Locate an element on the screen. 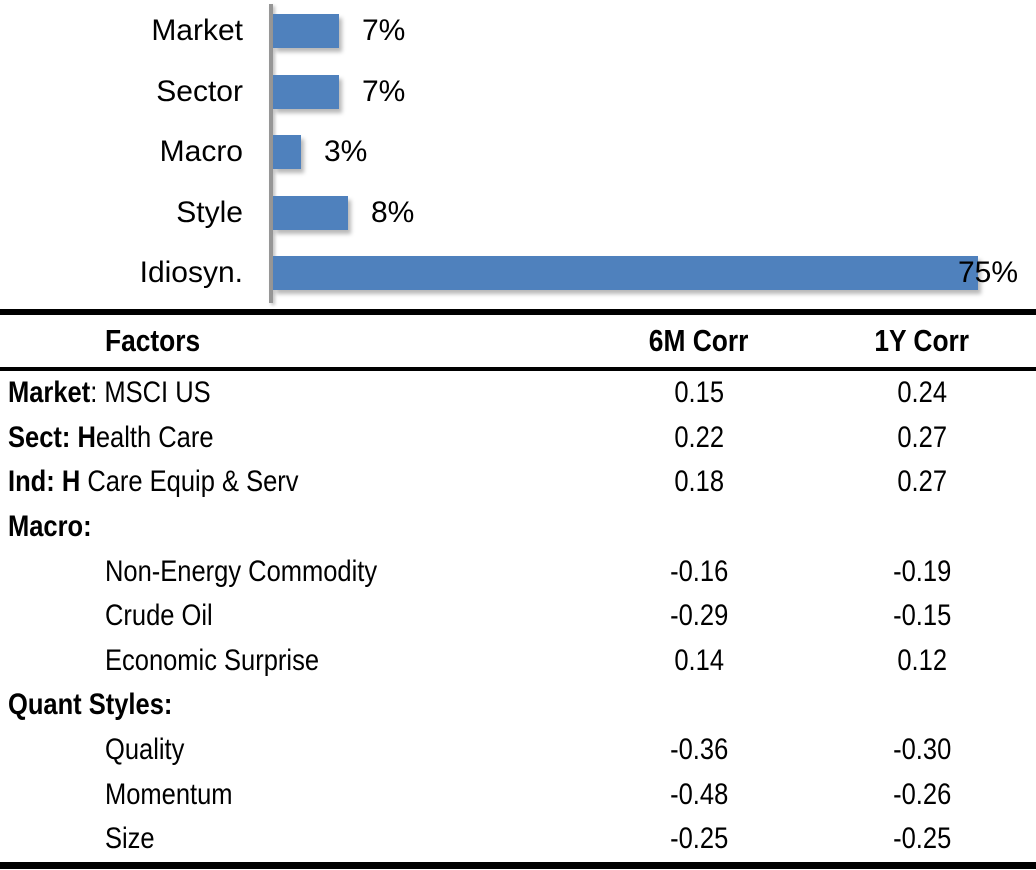  factor-cell: Size is located at coordinates (130, 839).